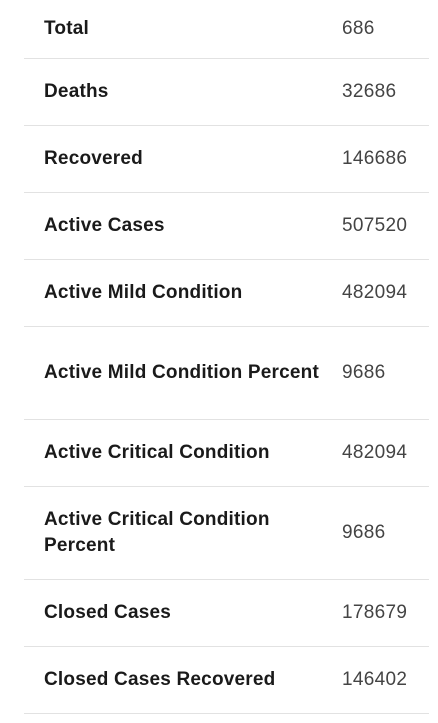 This screenshot has width=438, height=723. What do you see at coordinates (108, 612) in the screenshot?
I see `row-label: Closed Cases` at bounding box center [108, 612].